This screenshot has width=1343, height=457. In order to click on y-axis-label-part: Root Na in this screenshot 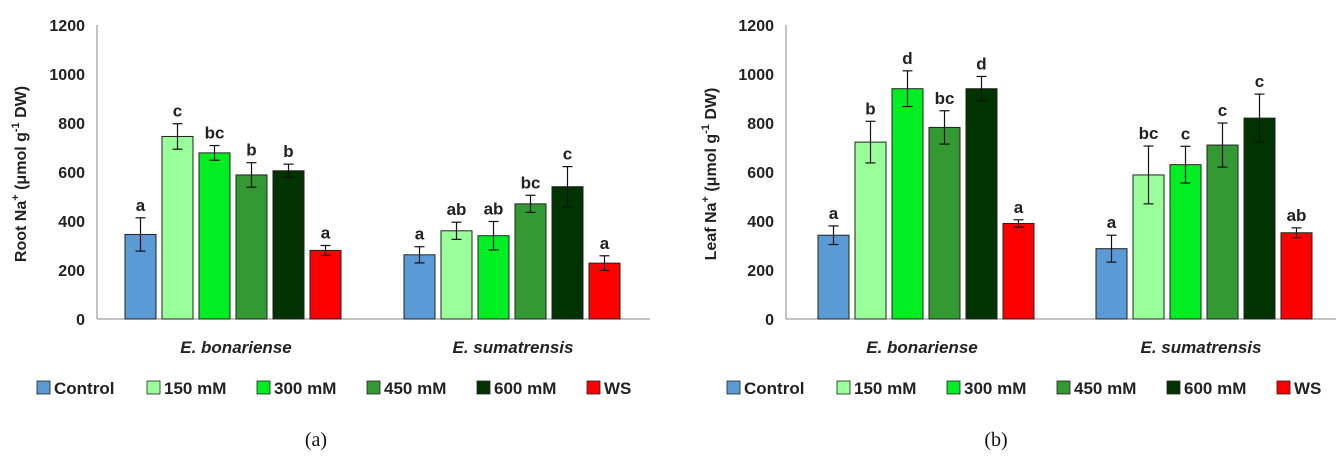, I will do `click(21, 231)`.